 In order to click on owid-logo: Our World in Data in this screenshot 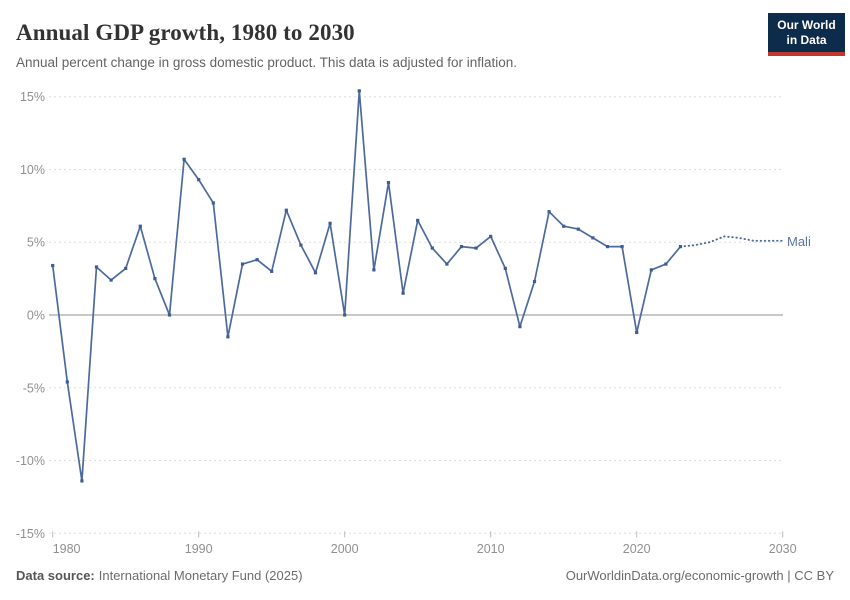, I will do `click(806, 34)`.